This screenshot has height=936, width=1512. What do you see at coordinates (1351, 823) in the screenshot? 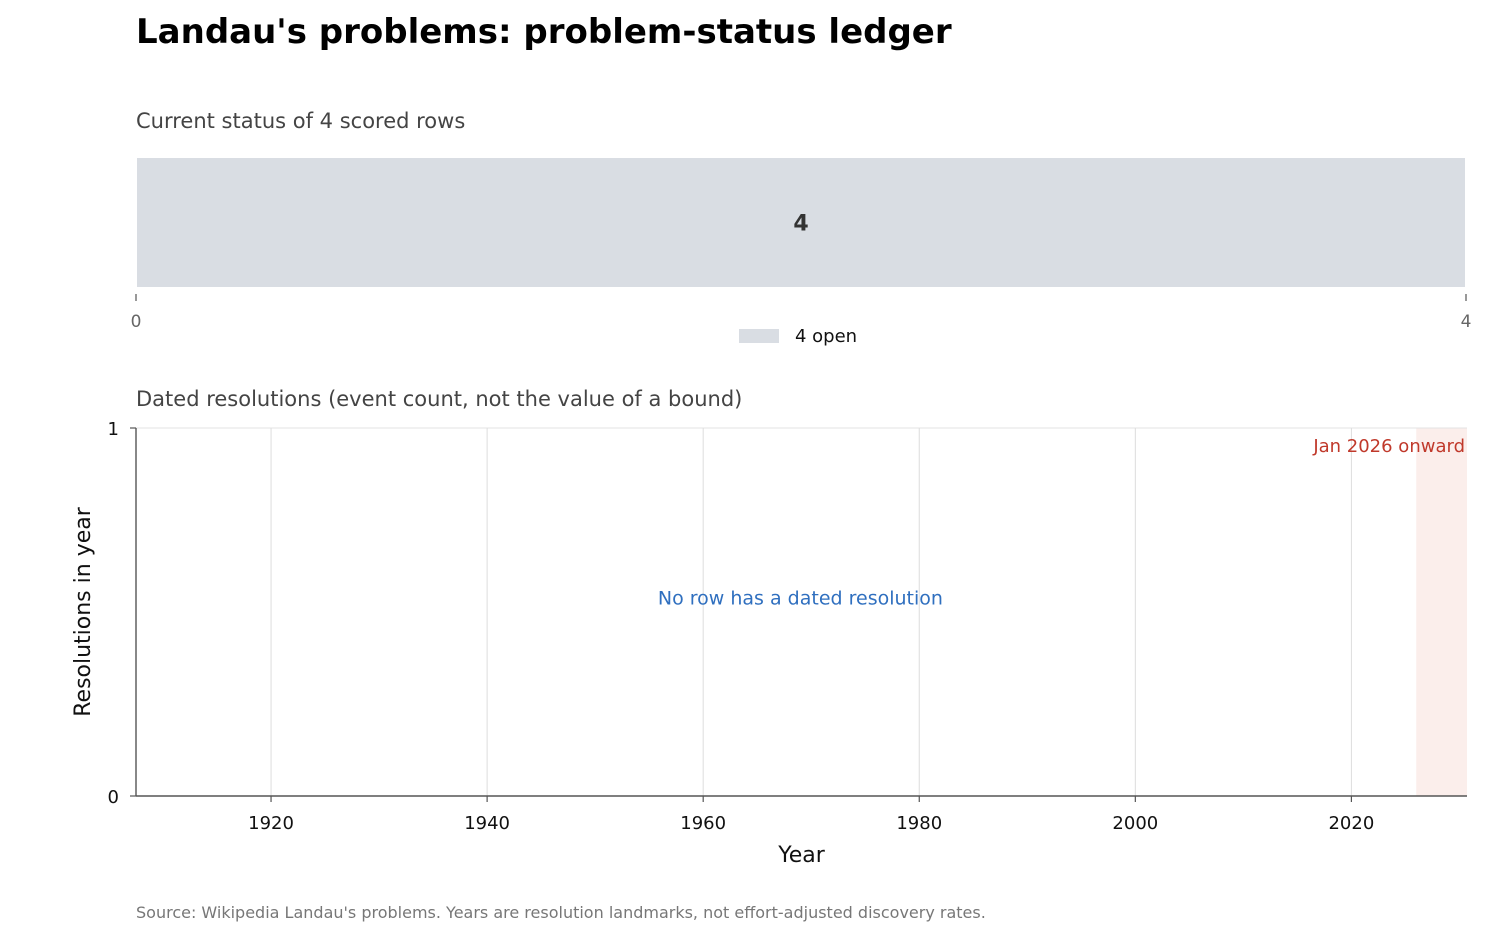
I see `x-tick-label: 2020` at bounding box center [1351, 823].